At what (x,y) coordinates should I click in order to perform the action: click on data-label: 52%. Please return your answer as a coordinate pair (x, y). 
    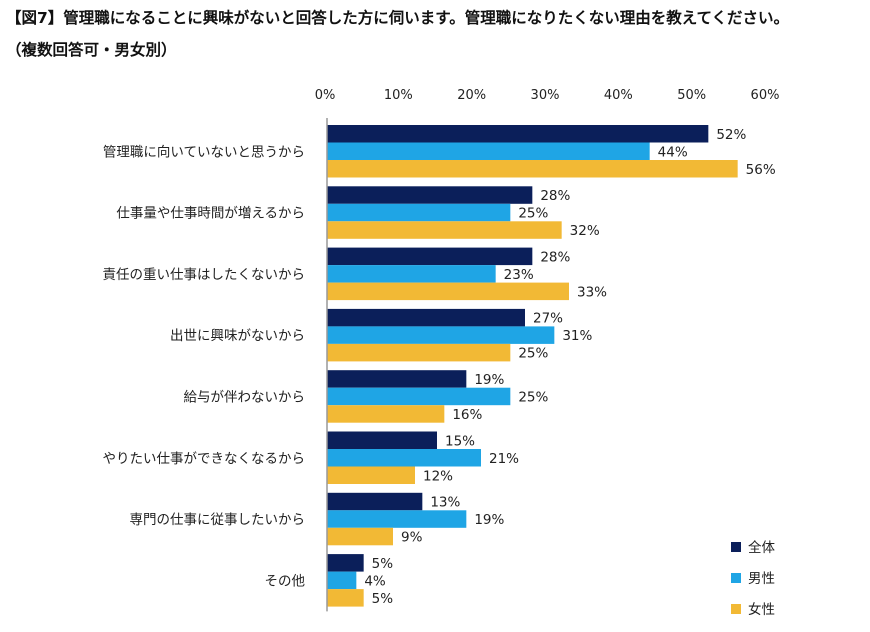
    Looking at the image, I should click on (731, 135).